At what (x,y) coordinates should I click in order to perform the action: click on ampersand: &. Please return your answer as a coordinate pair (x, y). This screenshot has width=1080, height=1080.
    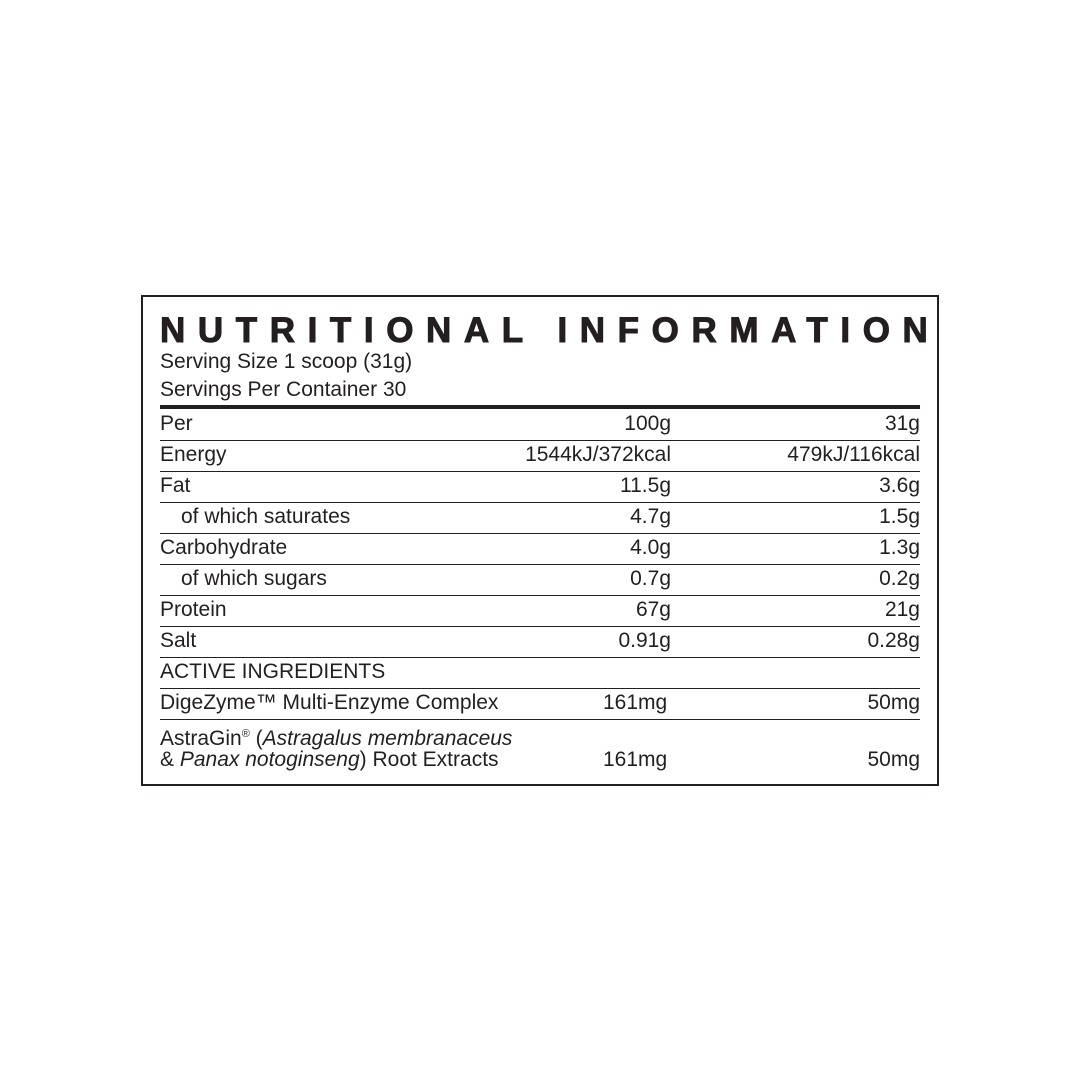
    Looking at the image, I should click on (170, 759).